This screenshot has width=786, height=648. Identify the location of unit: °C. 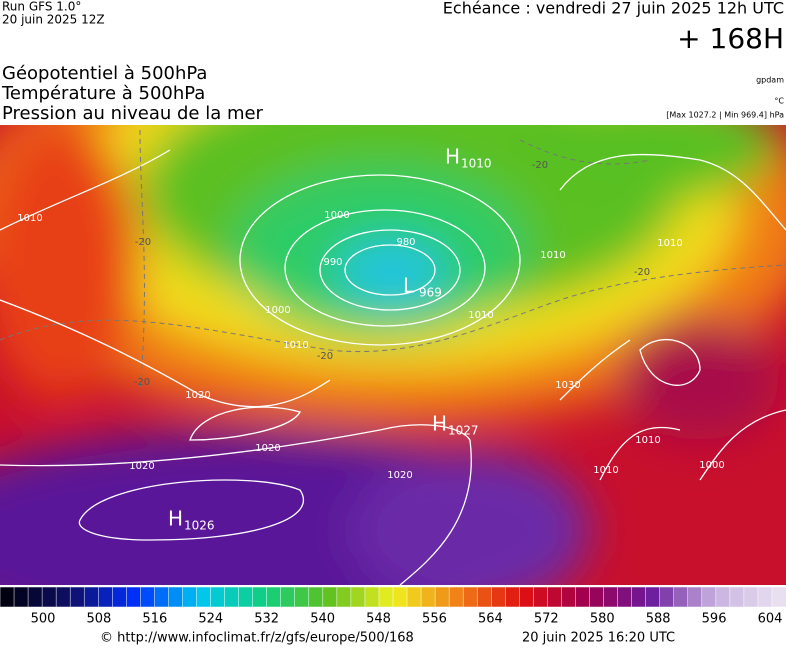
(779, 101).